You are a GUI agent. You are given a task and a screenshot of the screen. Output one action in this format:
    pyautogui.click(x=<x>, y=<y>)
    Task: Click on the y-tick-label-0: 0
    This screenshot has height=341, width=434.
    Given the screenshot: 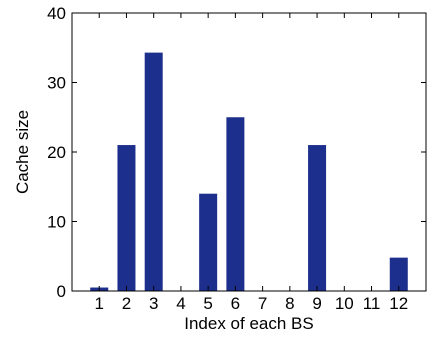 What is the action you would take?
    pyautogui.click(x=61, y=291)
    